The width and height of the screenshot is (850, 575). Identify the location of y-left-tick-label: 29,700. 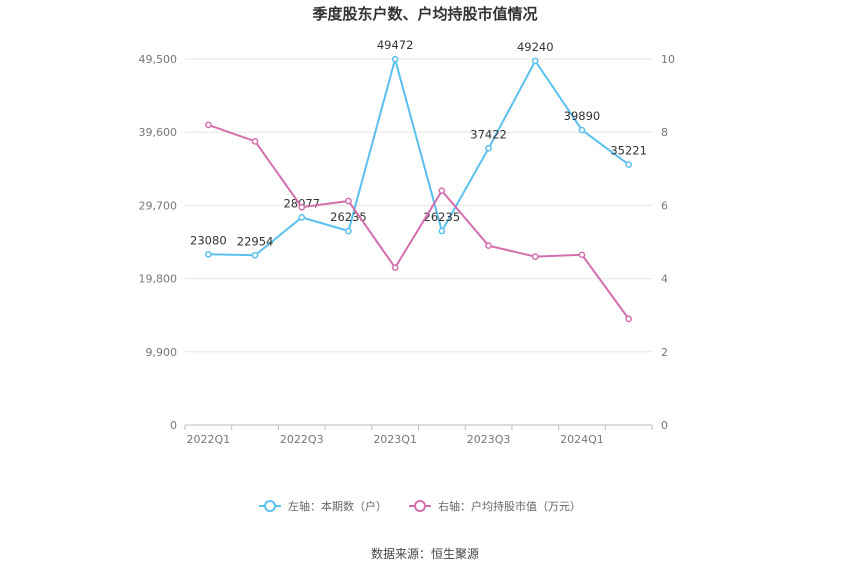
(158, 205).